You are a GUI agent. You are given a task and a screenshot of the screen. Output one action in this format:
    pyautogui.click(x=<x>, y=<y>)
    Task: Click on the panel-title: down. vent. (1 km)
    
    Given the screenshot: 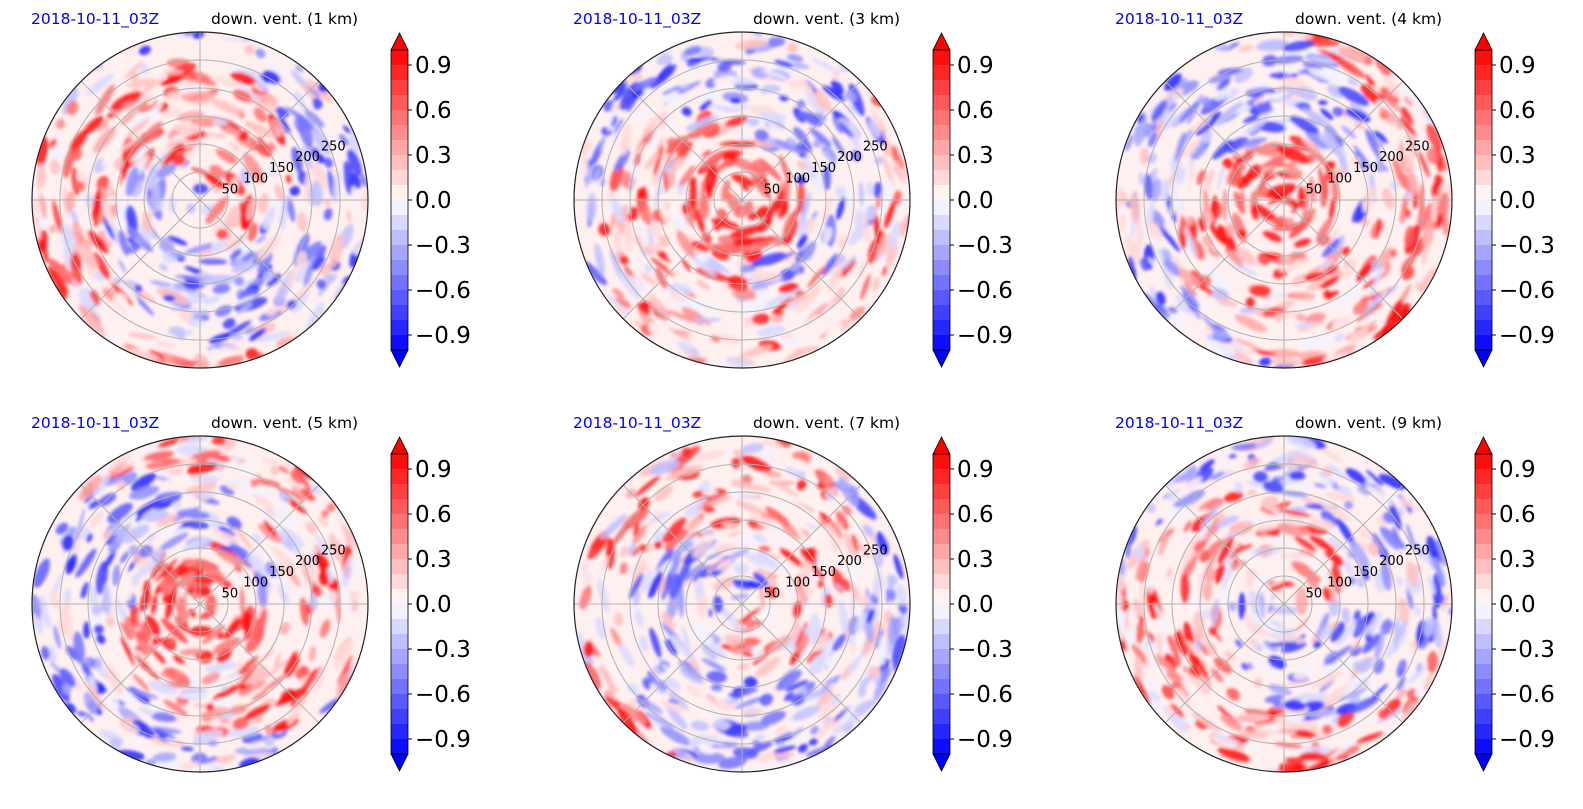 What is the action you would take?
    pyautogui.click(x=284, y=19)
    